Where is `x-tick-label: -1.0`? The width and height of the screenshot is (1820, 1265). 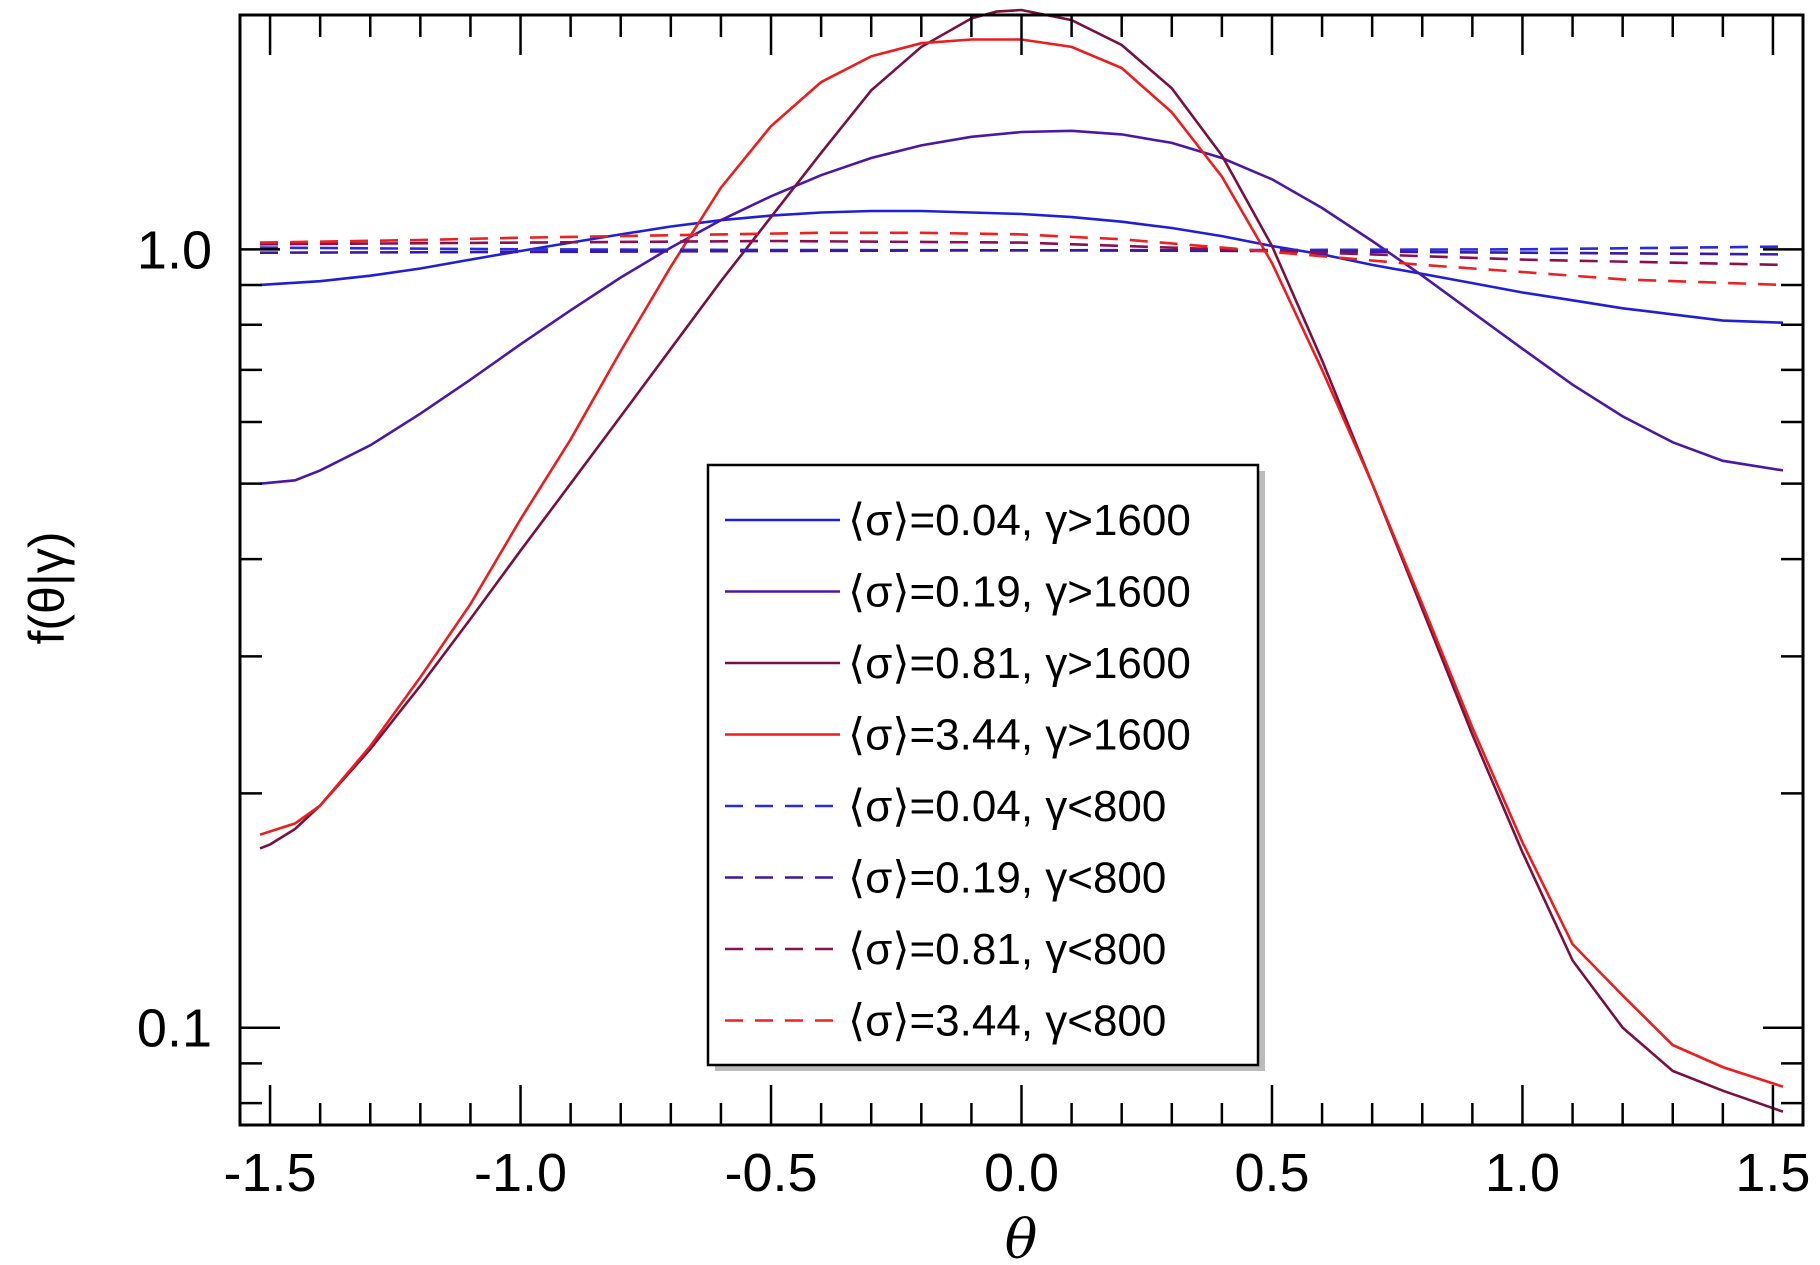
x-tick-label: -1.0 is located at coordinates (520, 1173).